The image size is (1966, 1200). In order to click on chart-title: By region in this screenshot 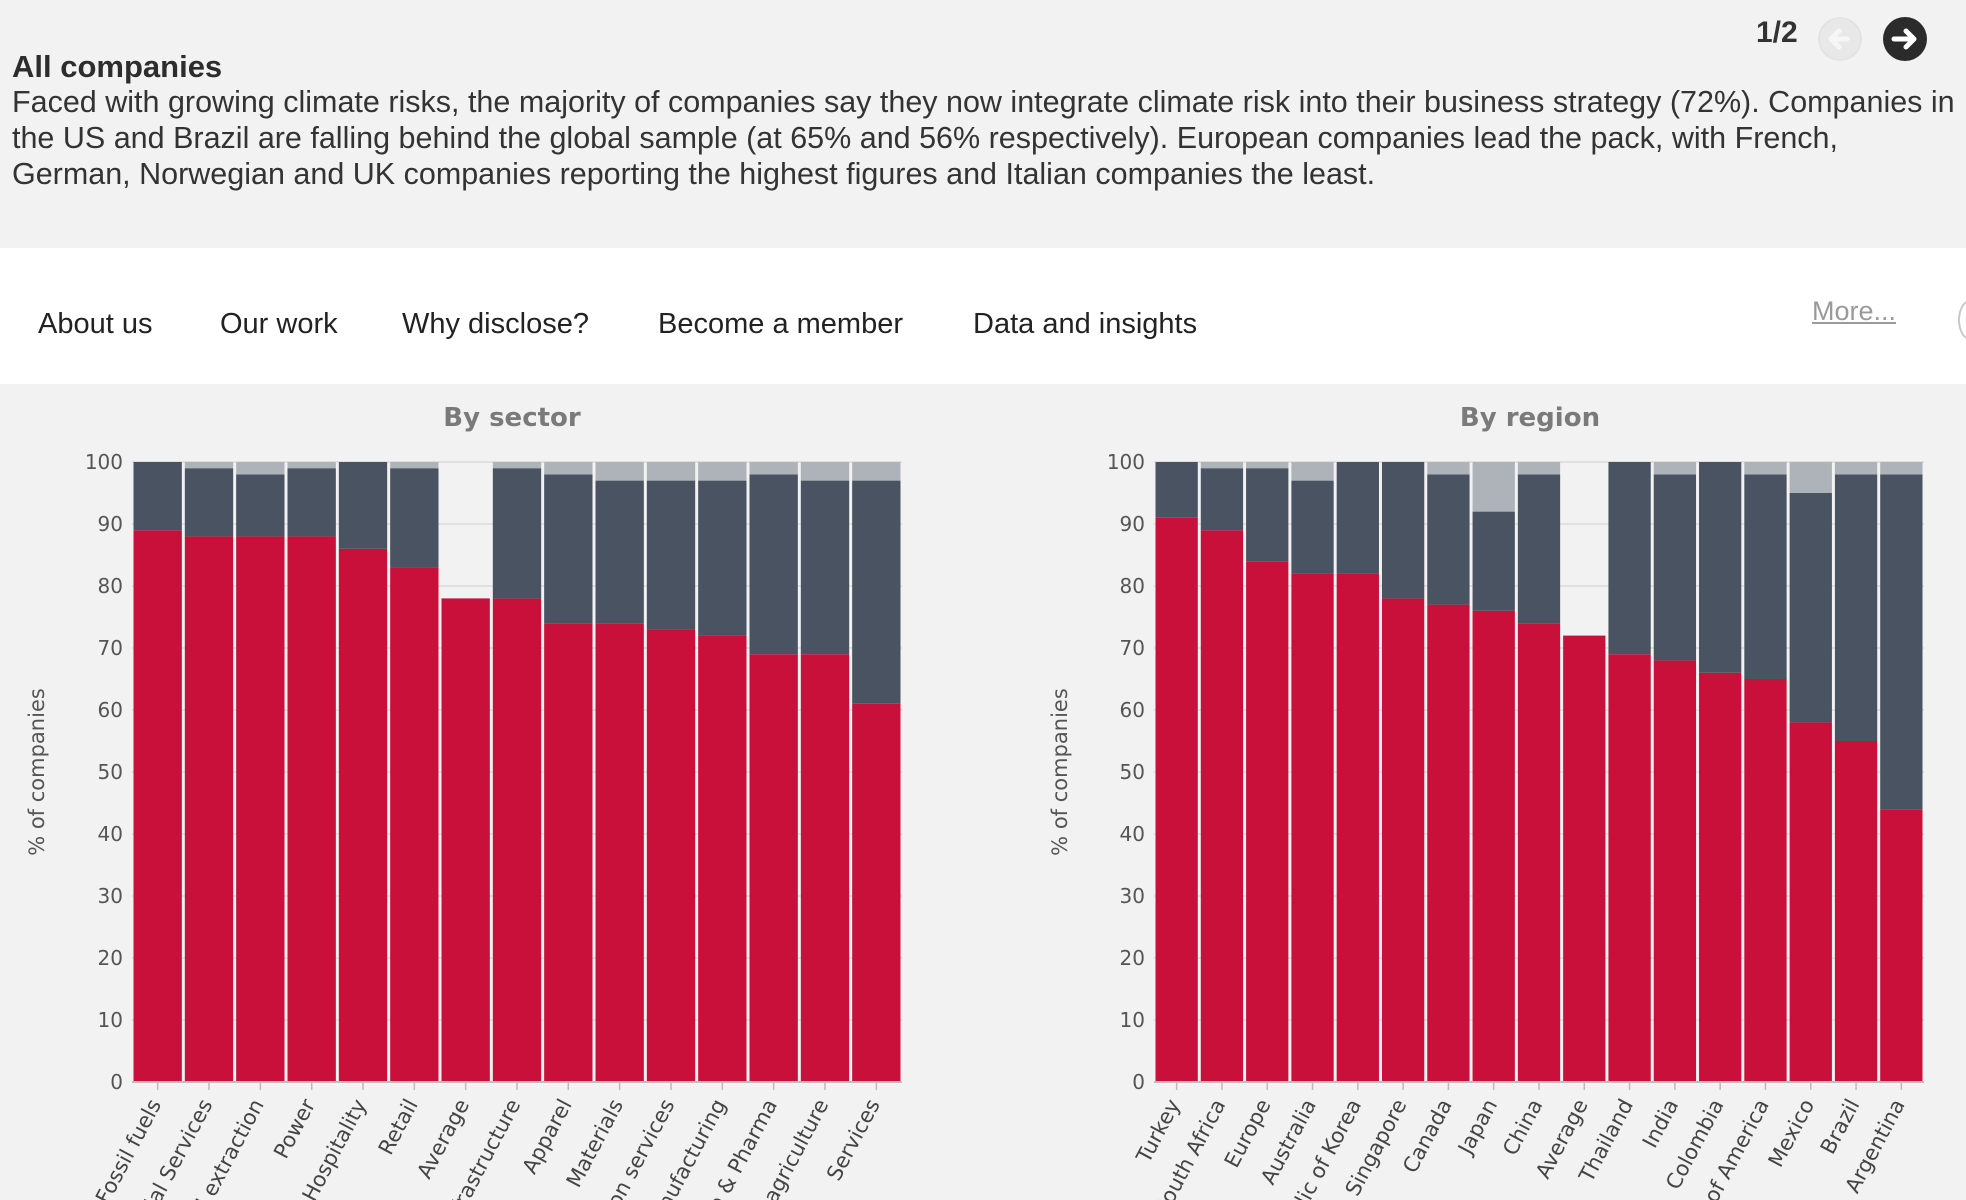, I will do `click(1530, 418)`.